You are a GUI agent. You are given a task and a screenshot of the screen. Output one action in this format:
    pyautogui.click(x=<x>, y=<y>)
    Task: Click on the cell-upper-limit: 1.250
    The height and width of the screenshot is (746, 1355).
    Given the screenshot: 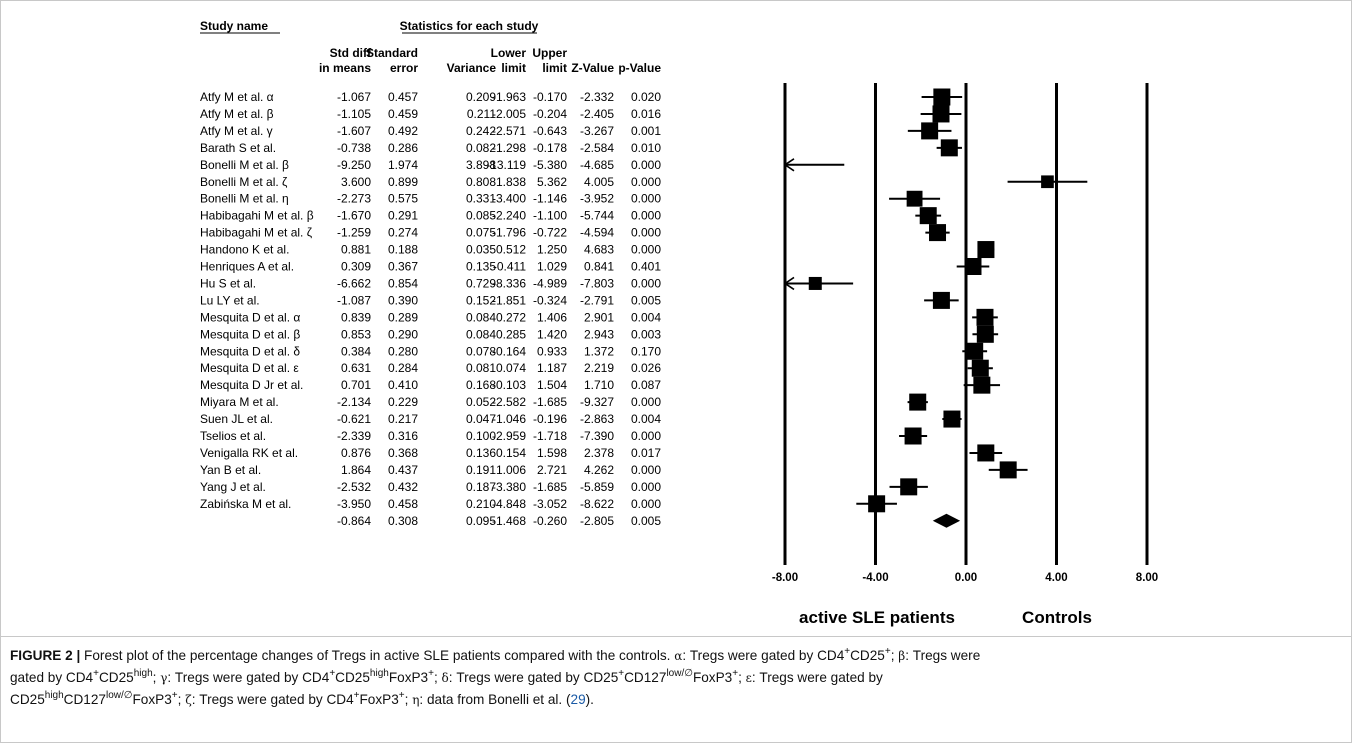 What is the action you would take?
    pyautogui.click(x=552, y=250)
    